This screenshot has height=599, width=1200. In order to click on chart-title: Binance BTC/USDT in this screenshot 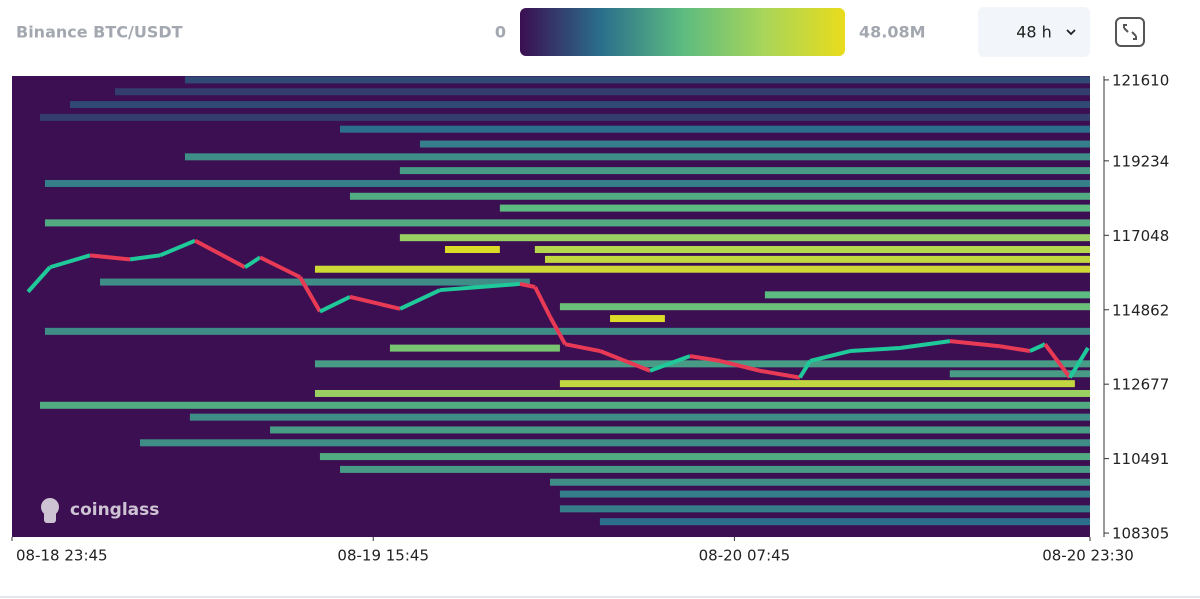, I will do `click(99, 32)`.